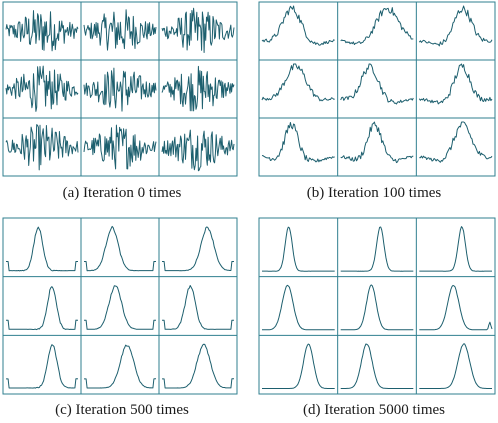 The height and width of the screenshot is (423, 498). Describe the element at coordinates (122, 193) in the screenshot. I see `caption-a: (a) Iteration 0 times` at that location.